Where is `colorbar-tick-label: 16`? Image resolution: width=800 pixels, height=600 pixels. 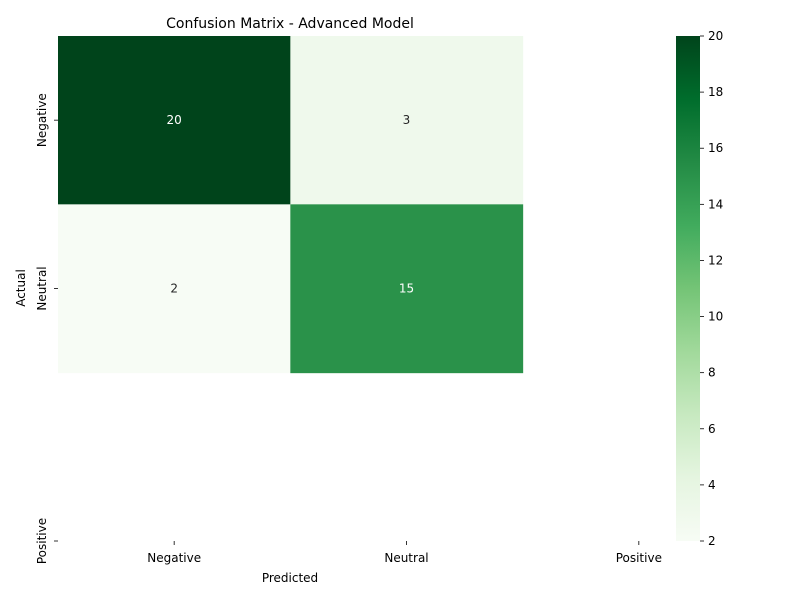 colorbar-tick-label: 16 is located at coordinates (715, 148).